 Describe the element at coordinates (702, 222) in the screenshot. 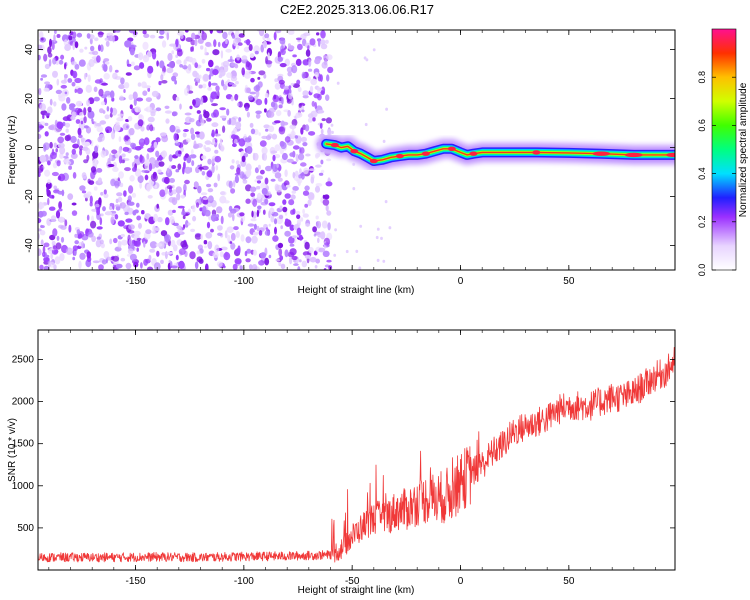

I see `colorbar-tick-label: 0.2` at that location.